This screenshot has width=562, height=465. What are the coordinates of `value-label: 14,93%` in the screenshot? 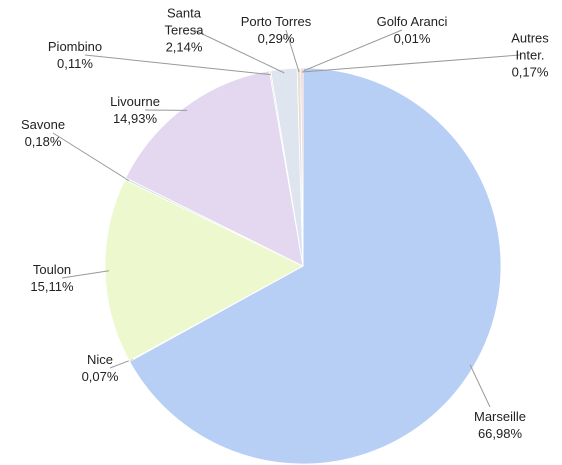 It's located at (135, 118).